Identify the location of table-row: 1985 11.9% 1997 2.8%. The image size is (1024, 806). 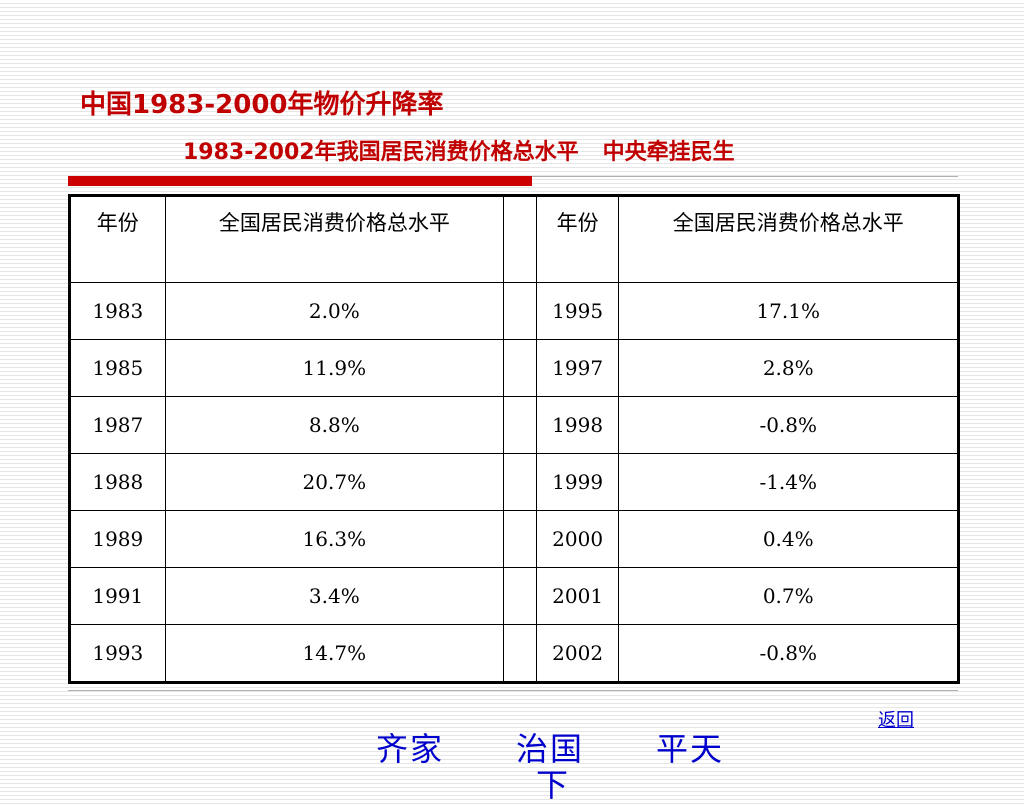
(514, 368).